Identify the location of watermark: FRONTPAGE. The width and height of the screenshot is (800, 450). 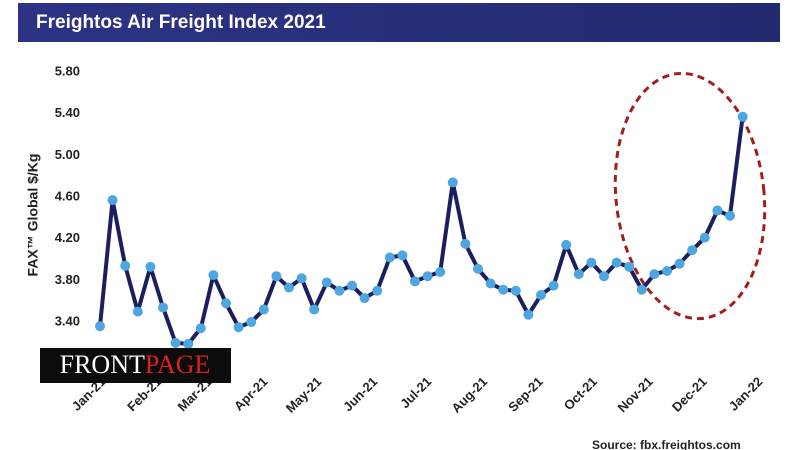
(135, 364).